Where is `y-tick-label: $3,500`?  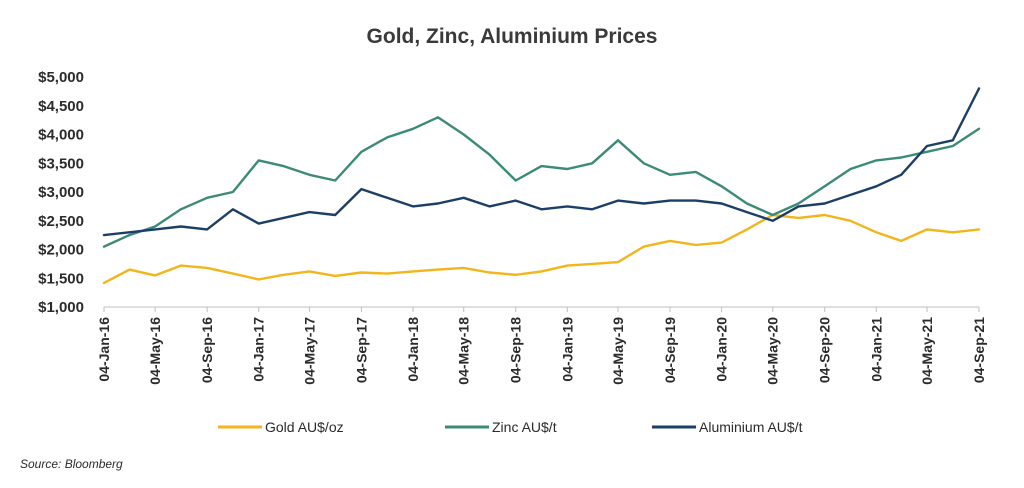 y-tick-label: $3,500 is located at coordinates (61, 163).